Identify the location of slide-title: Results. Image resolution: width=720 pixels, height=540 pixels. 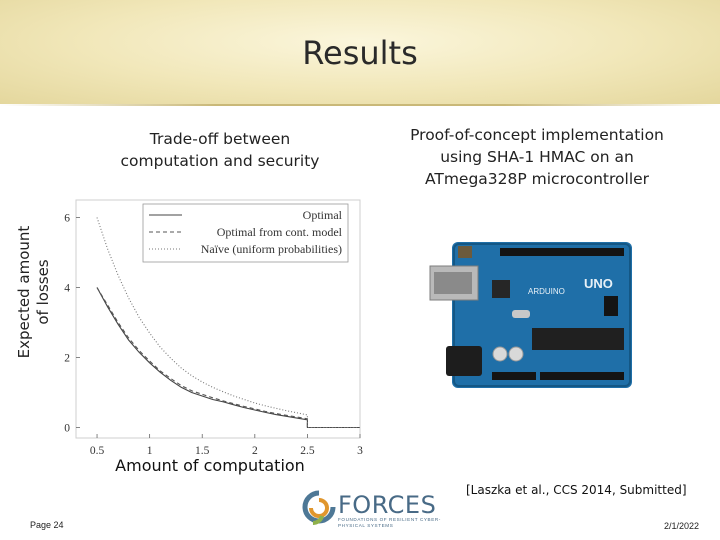
(360, 53).